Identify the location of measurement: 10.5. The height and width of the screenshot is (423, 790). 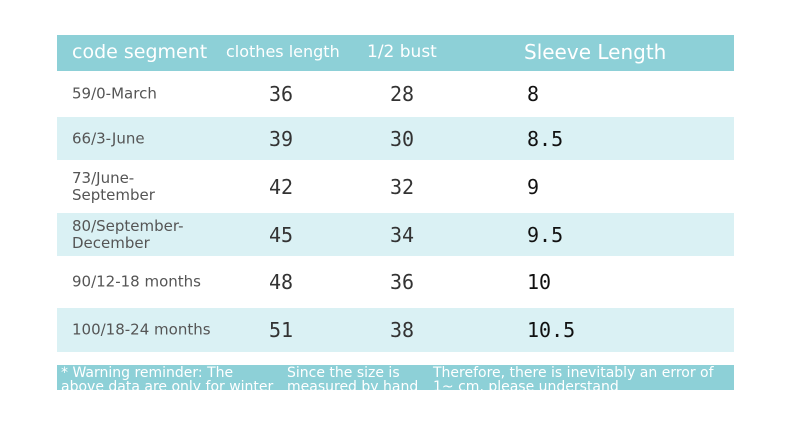
(551, 330).